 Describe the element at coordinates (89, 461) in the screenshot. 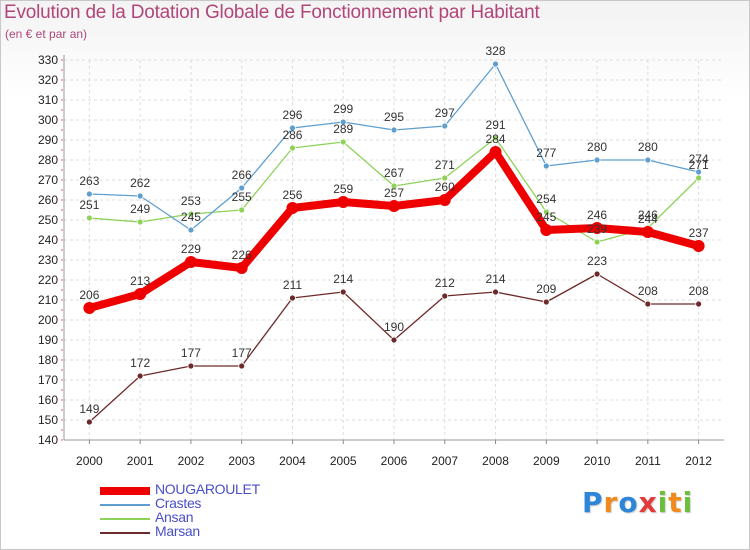

I see `x-tick-label: 2000` at that location.